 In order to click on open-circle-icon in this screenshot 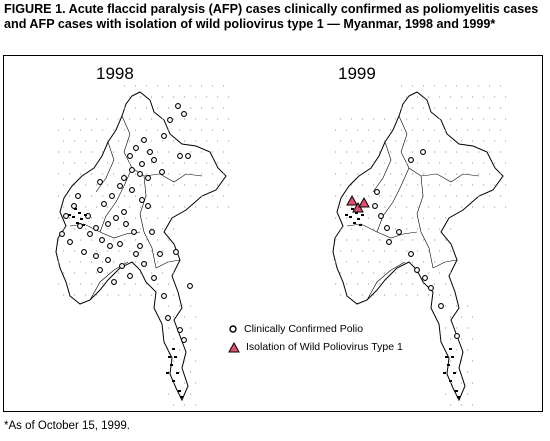, I will do `click(233, 329)`.